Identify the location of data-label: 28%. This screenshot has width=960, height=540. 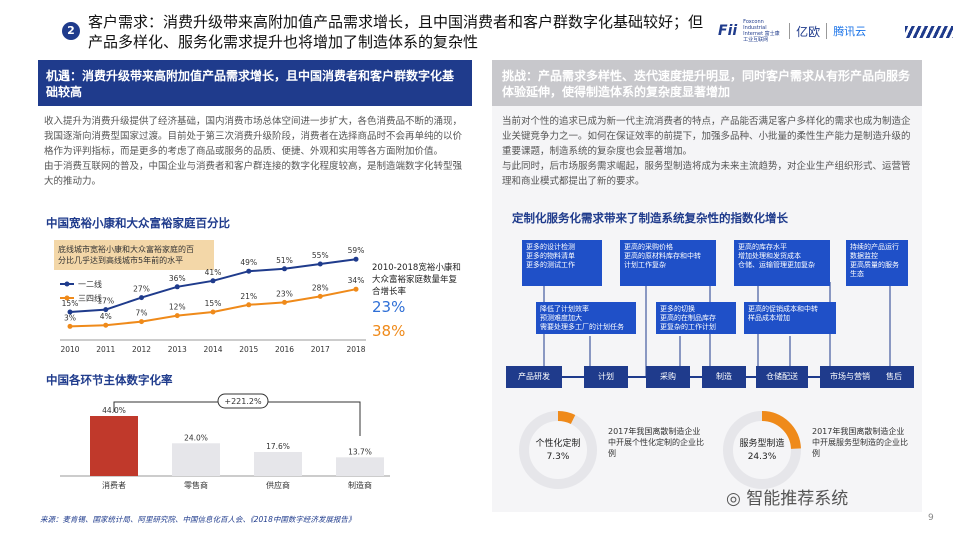
(320, 287).